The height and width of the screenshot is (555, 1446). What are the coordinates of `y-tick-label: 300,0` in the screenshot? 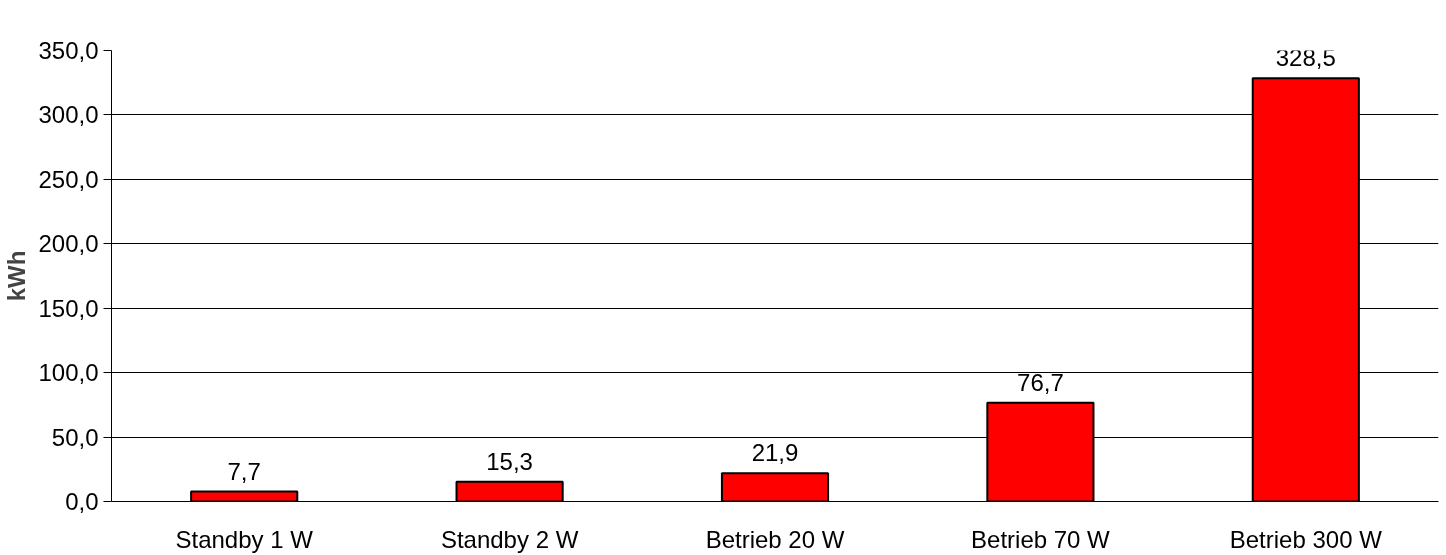 It's located at (68, 115).